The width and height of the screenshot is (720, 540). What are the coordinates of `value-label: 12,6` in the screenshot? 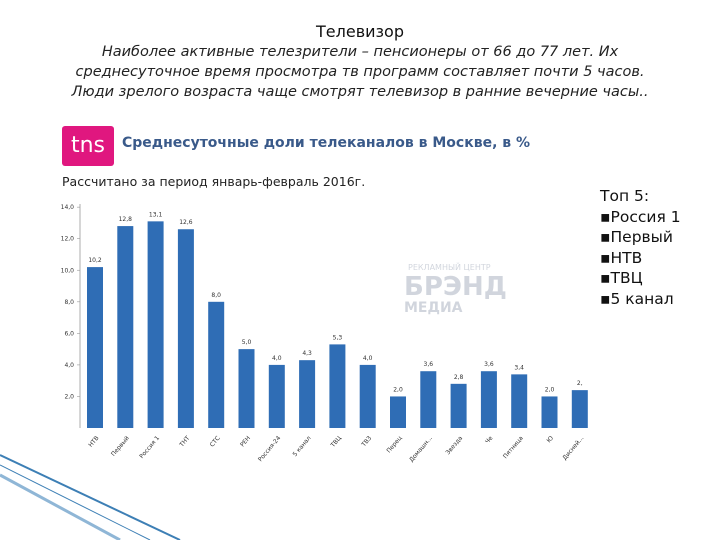 It's located at (186, 222).